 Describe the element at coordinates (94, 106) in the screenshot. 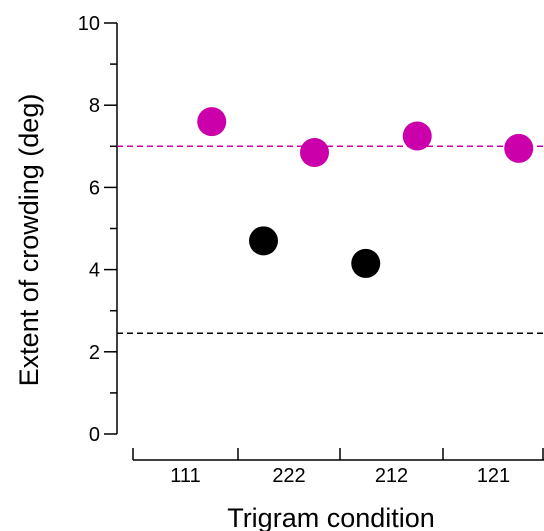

I see `y-tick-label: 8` at that location.